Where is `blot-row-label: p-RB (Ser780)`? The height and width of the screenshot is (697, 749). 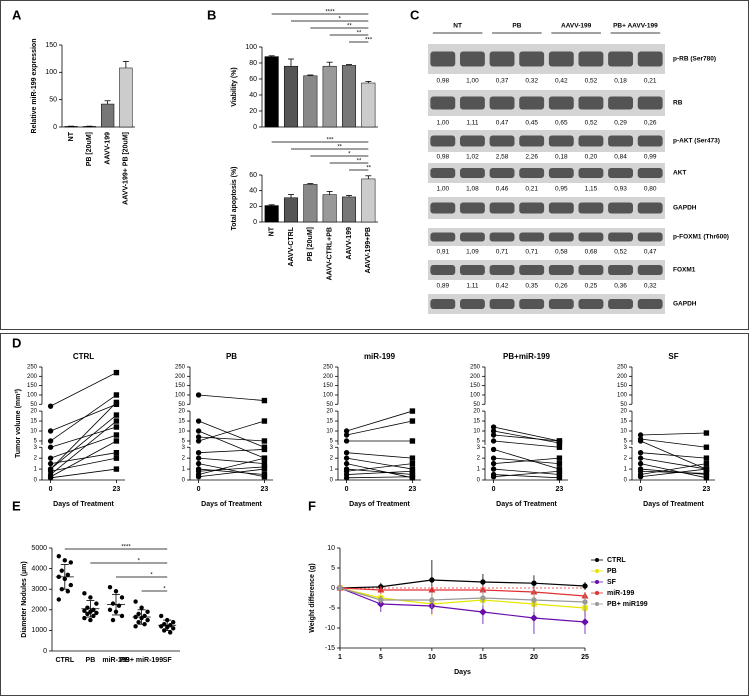
blot-row-label: p-RB (Ser780) is located at coordinates (694, 59).